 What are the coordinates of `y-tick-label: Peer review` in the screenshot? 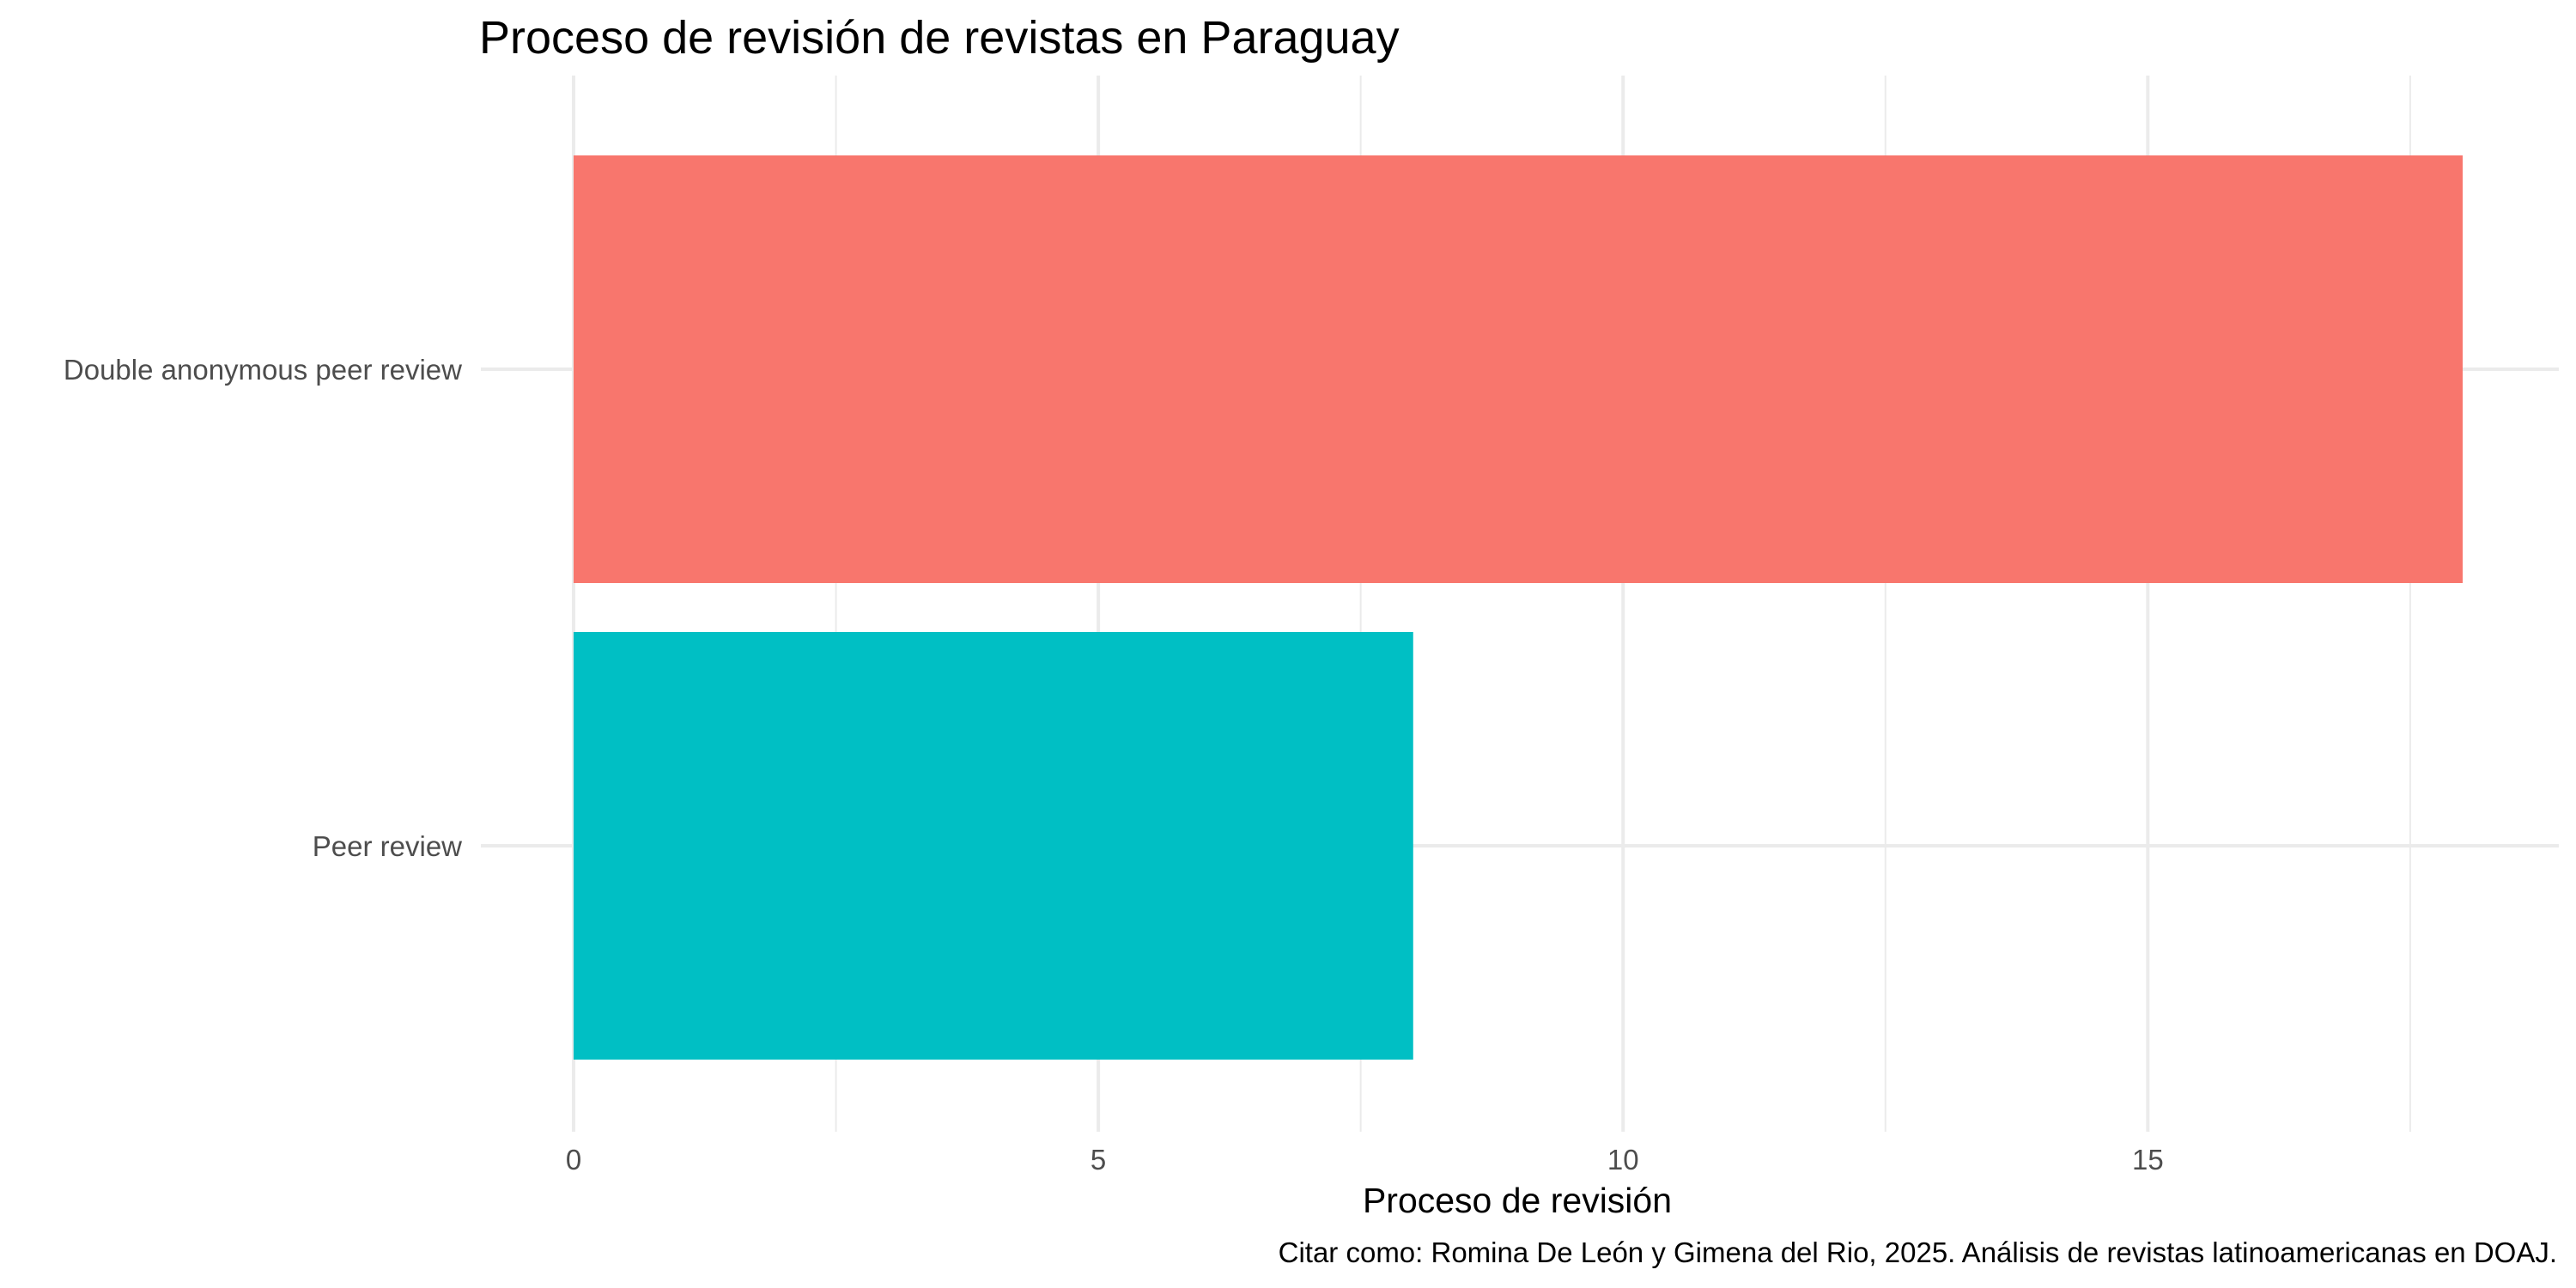 It's located at (388, 846).